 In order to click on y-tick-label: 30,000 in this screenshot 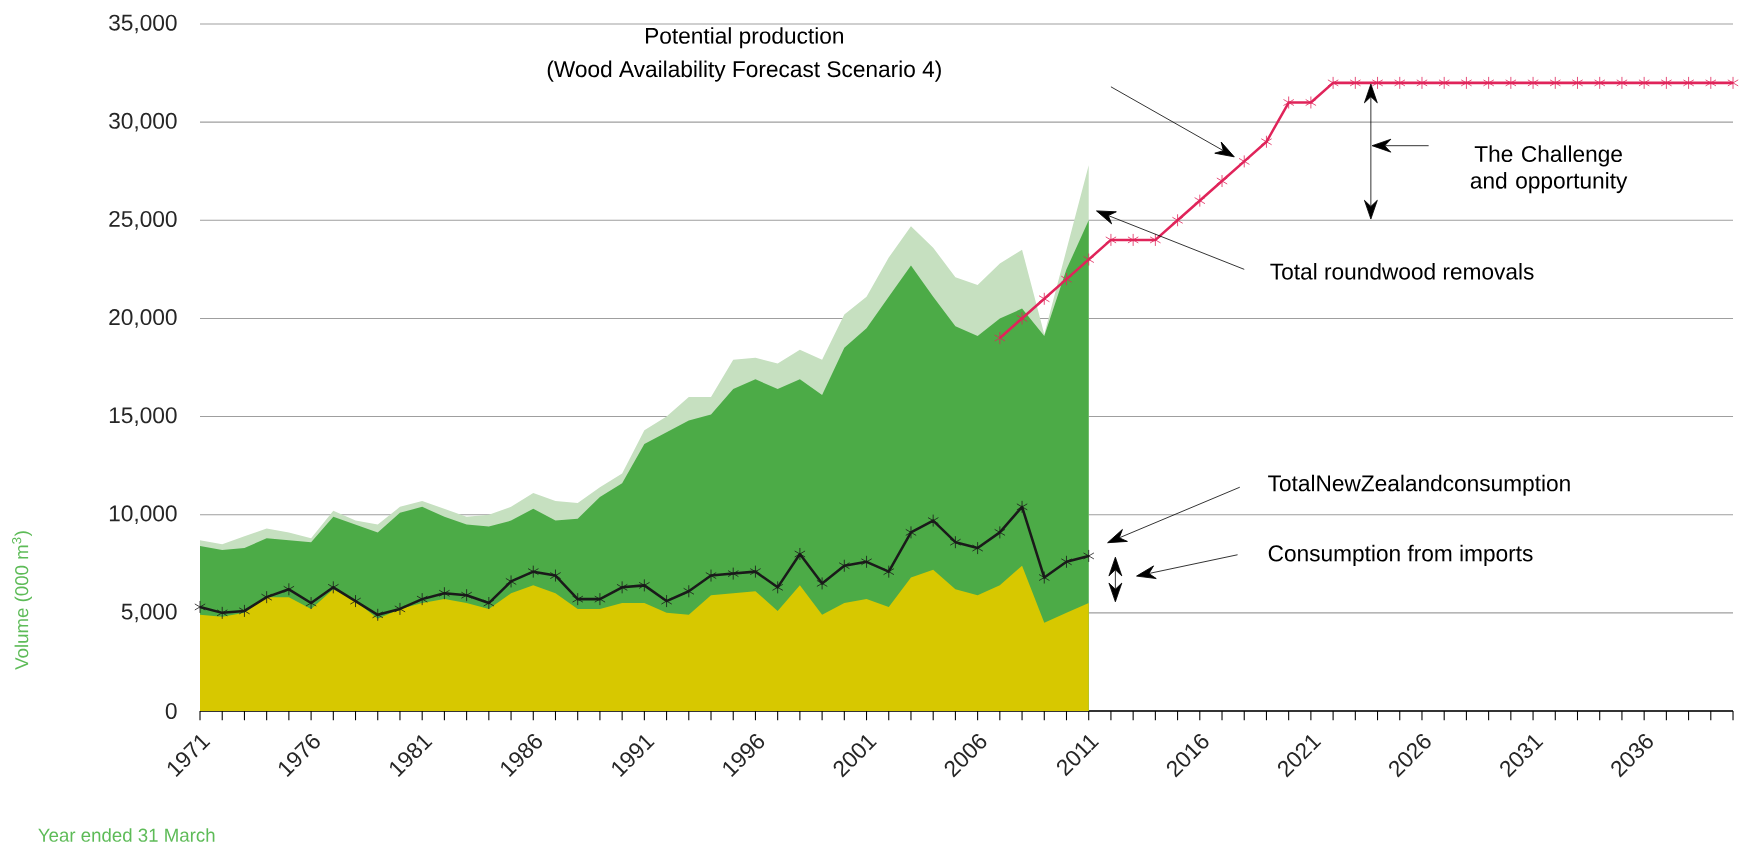, I will do `click(143, 122)`.